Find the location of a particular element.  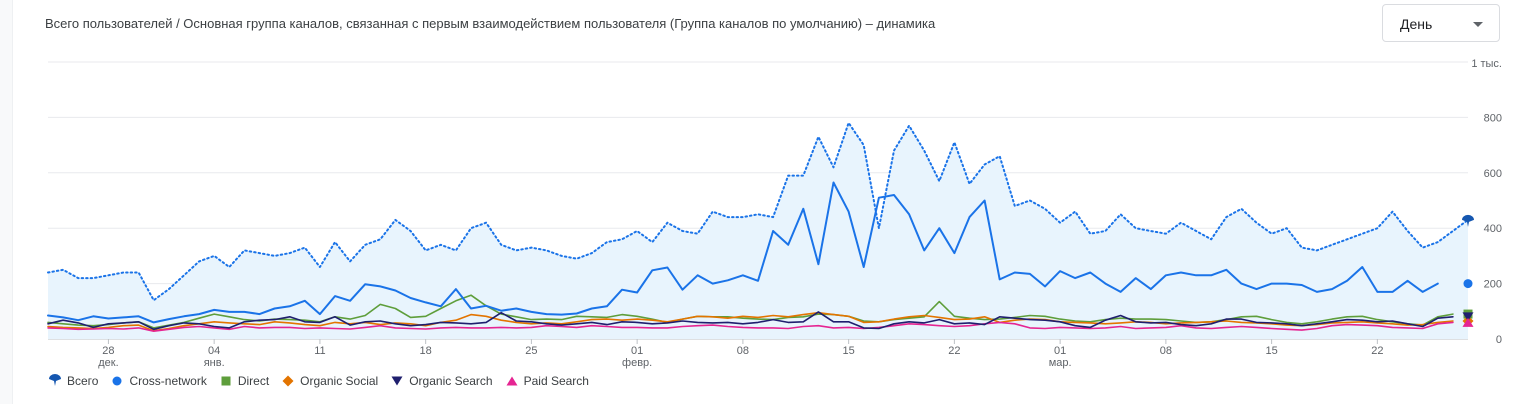

legend-label: Всего is located at coordinates (83, 381).